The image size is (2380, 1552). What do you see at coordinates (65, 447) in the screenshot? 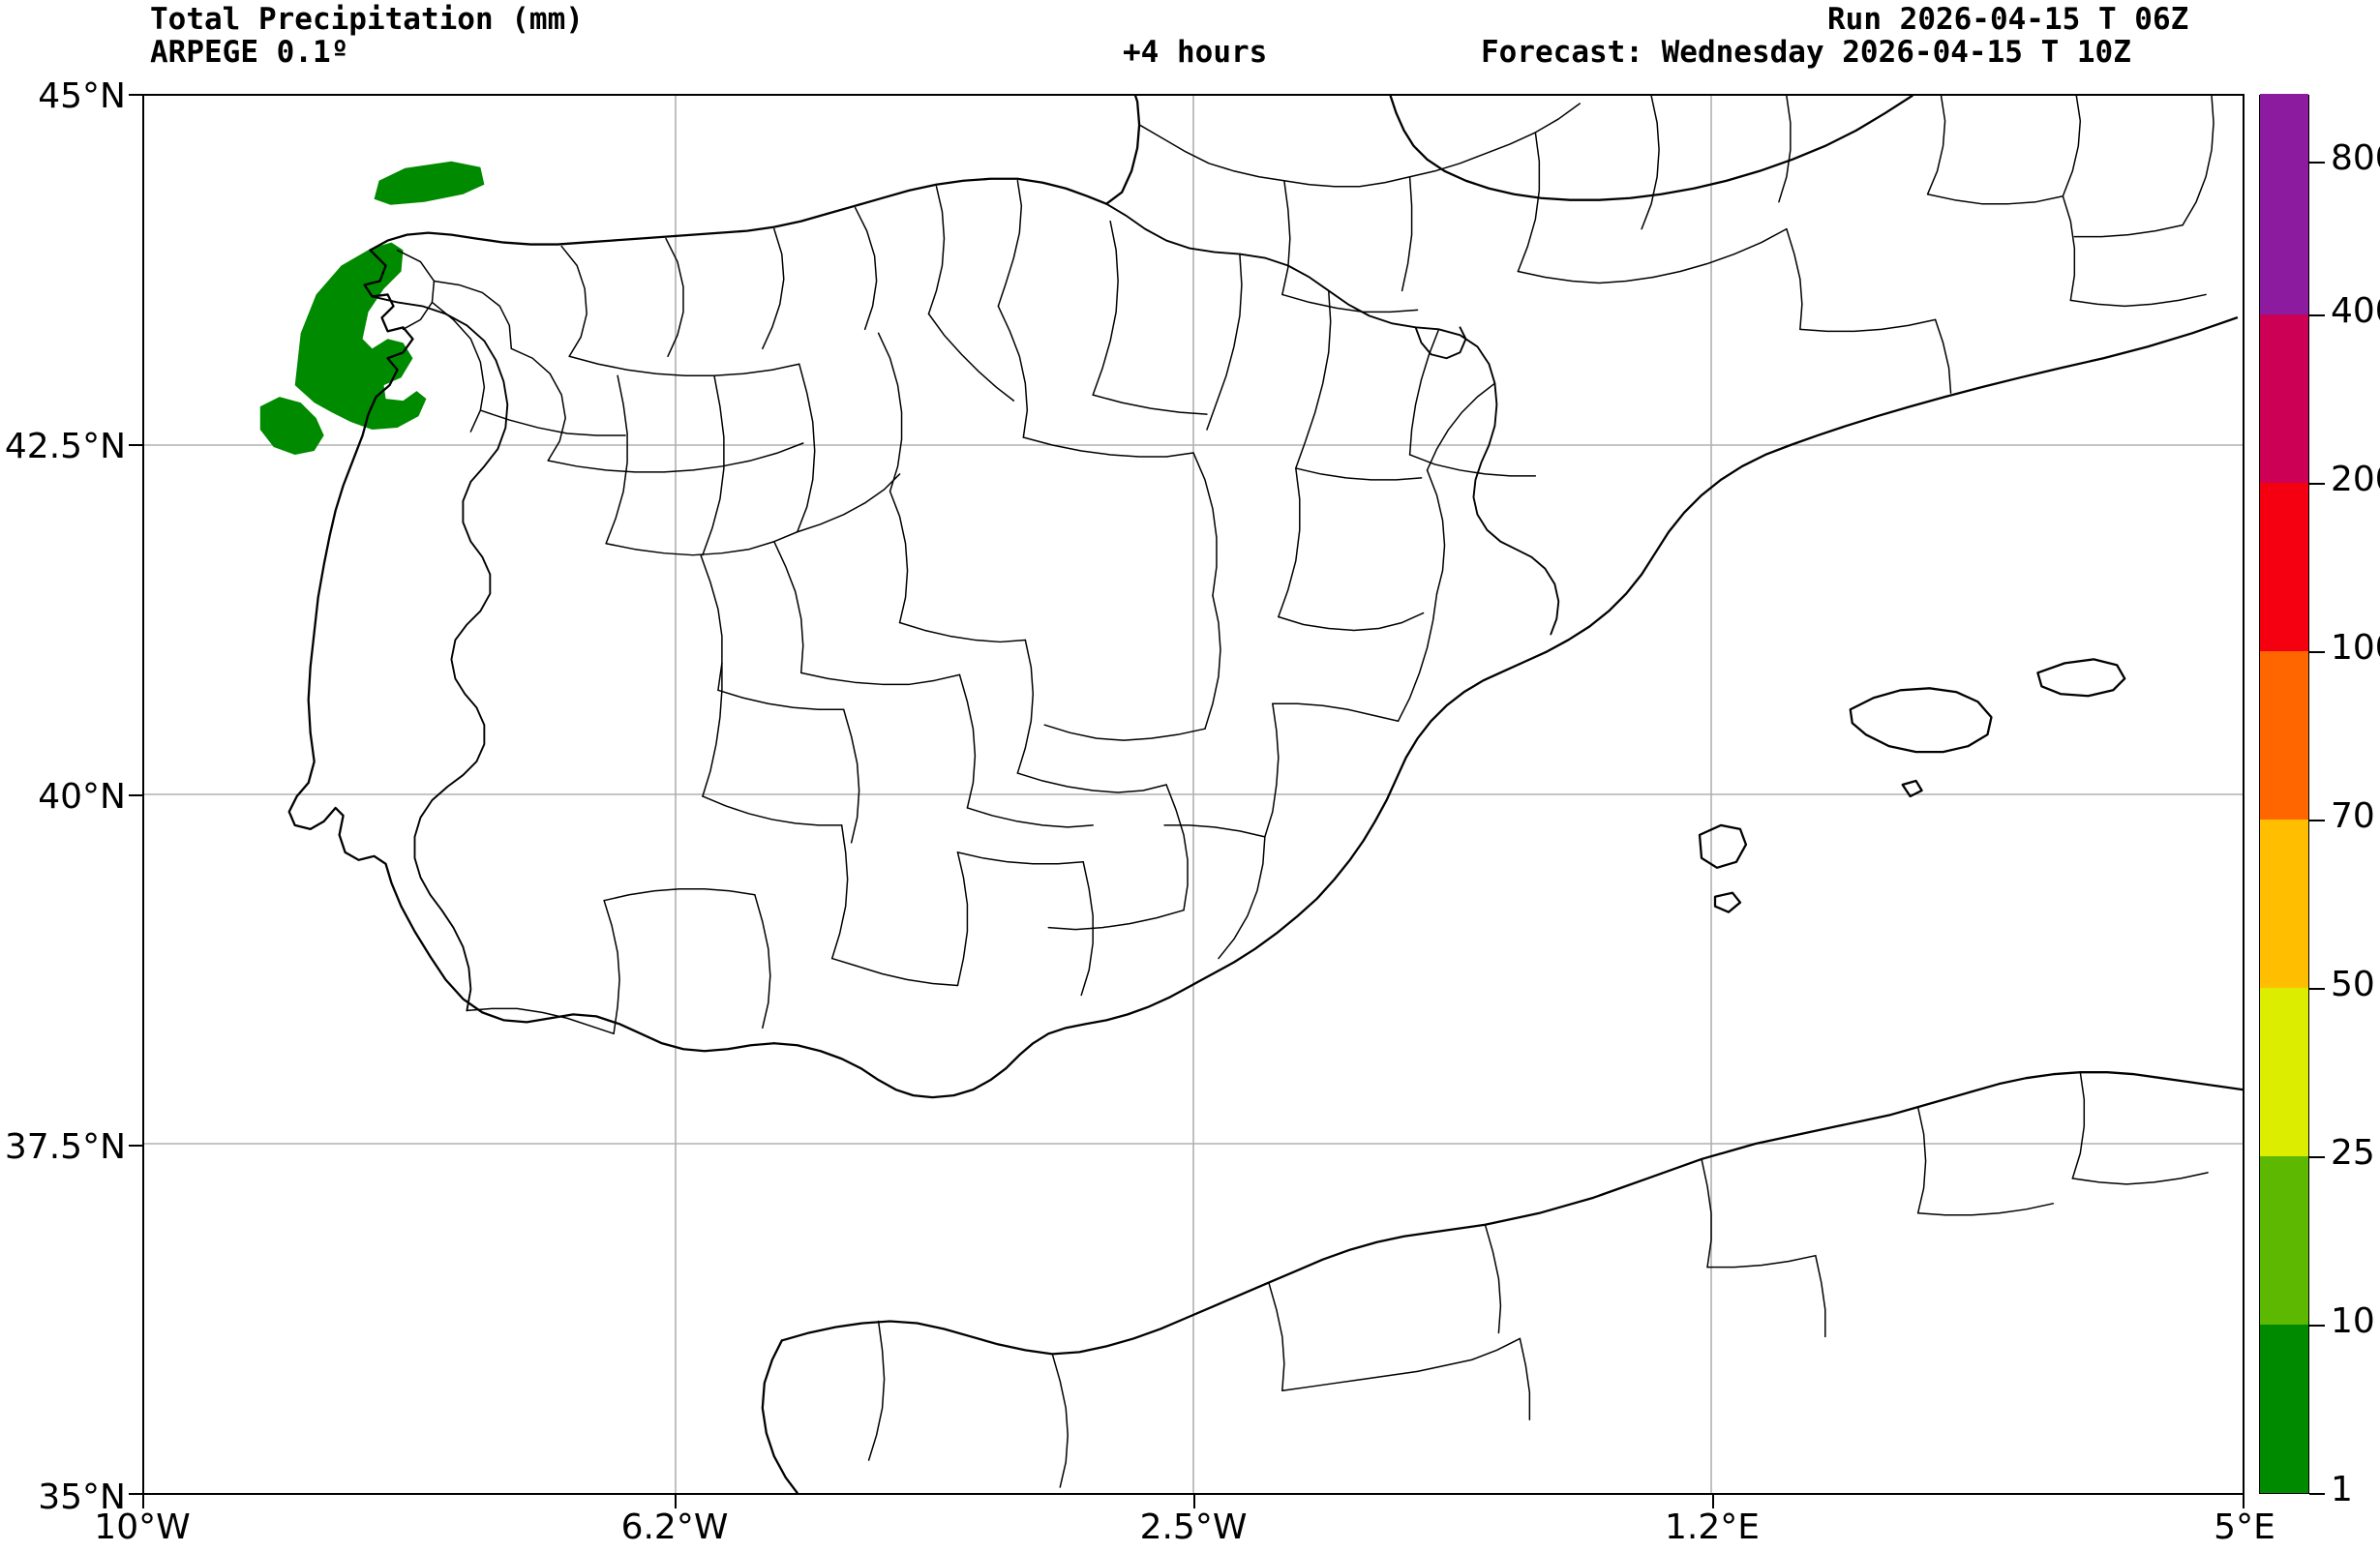
I see `y-tick-label-425n: 42.5°N` at bounding box center [65, 447].